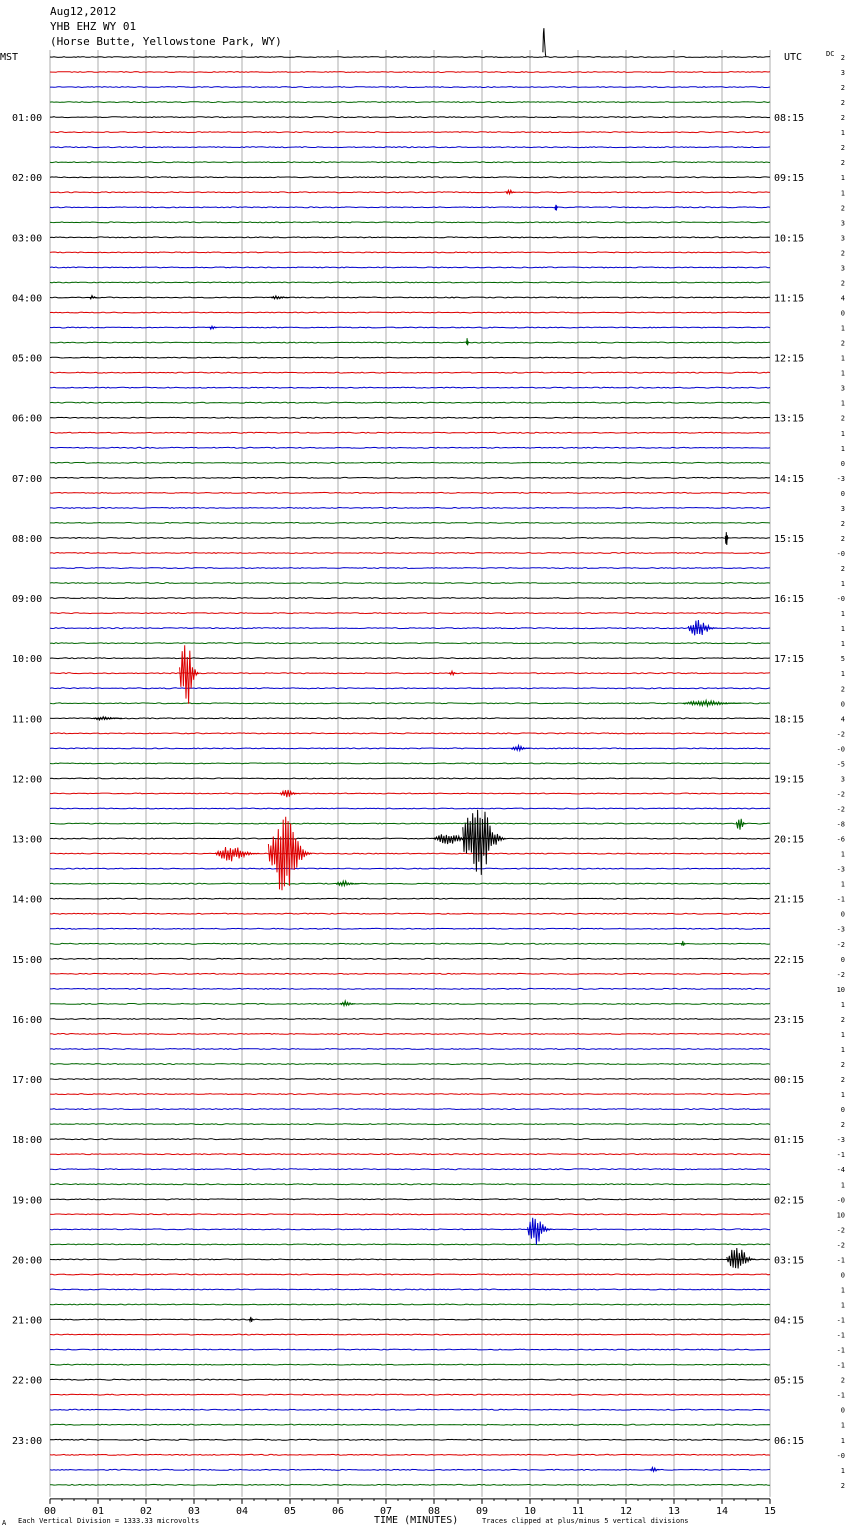 This screenshot has height=1534, width=850. I want to click on x-tick-label: 00, so click(50, 1511).